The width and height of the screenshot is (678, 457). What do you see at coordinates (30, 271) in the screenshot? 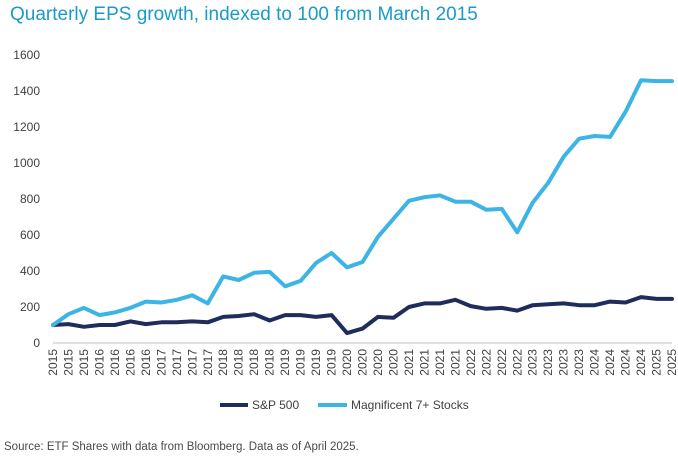
I see `y-tick-label: 400` at bounding box center [30, 271].